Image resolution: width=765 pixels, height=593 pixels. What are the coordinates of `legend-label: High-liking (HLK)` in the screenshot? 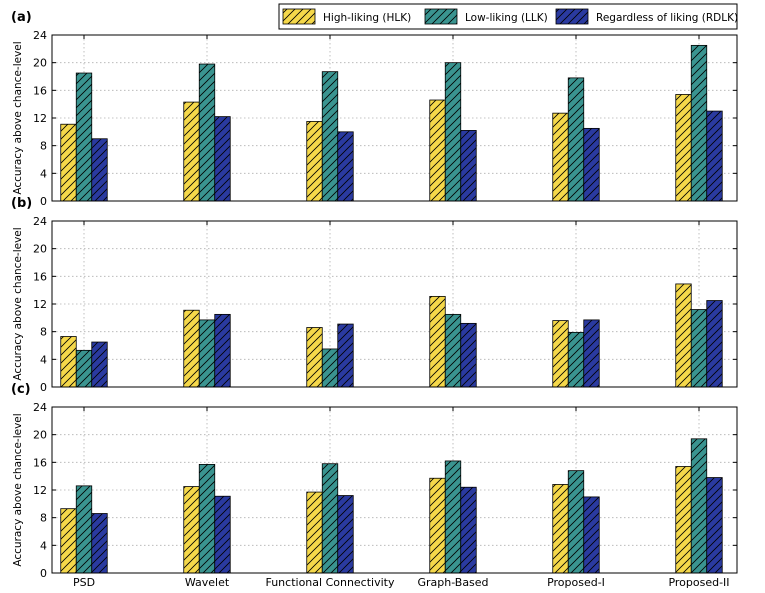 It's located at (367, 18).